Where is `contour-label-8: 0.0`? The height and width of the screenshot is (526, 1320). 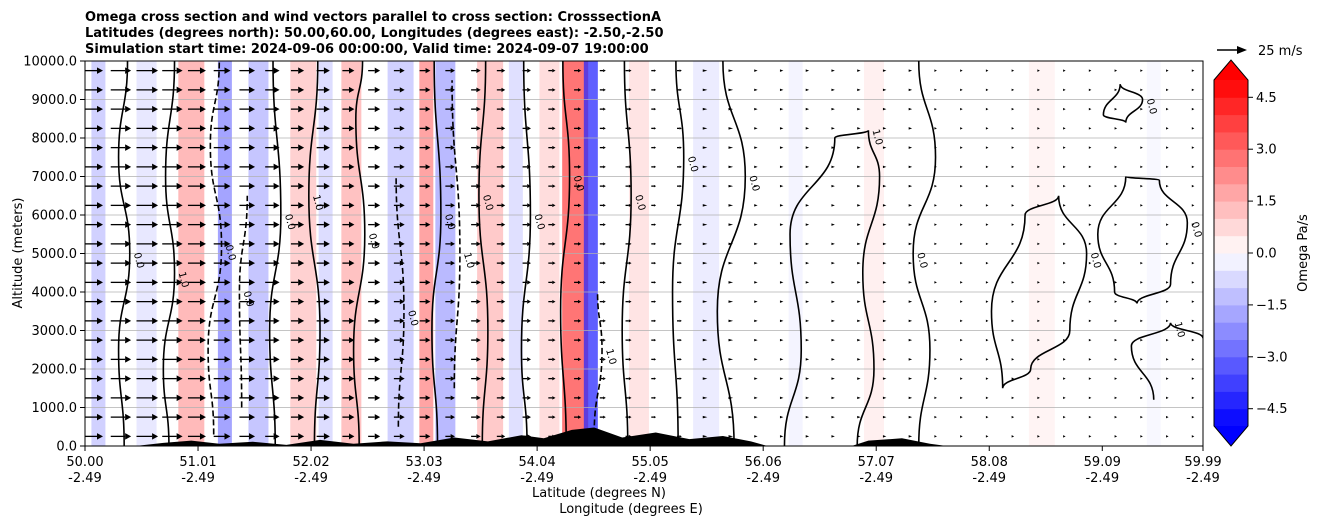 contour-label-8: 0.0 is located at coordinates (449, 222).